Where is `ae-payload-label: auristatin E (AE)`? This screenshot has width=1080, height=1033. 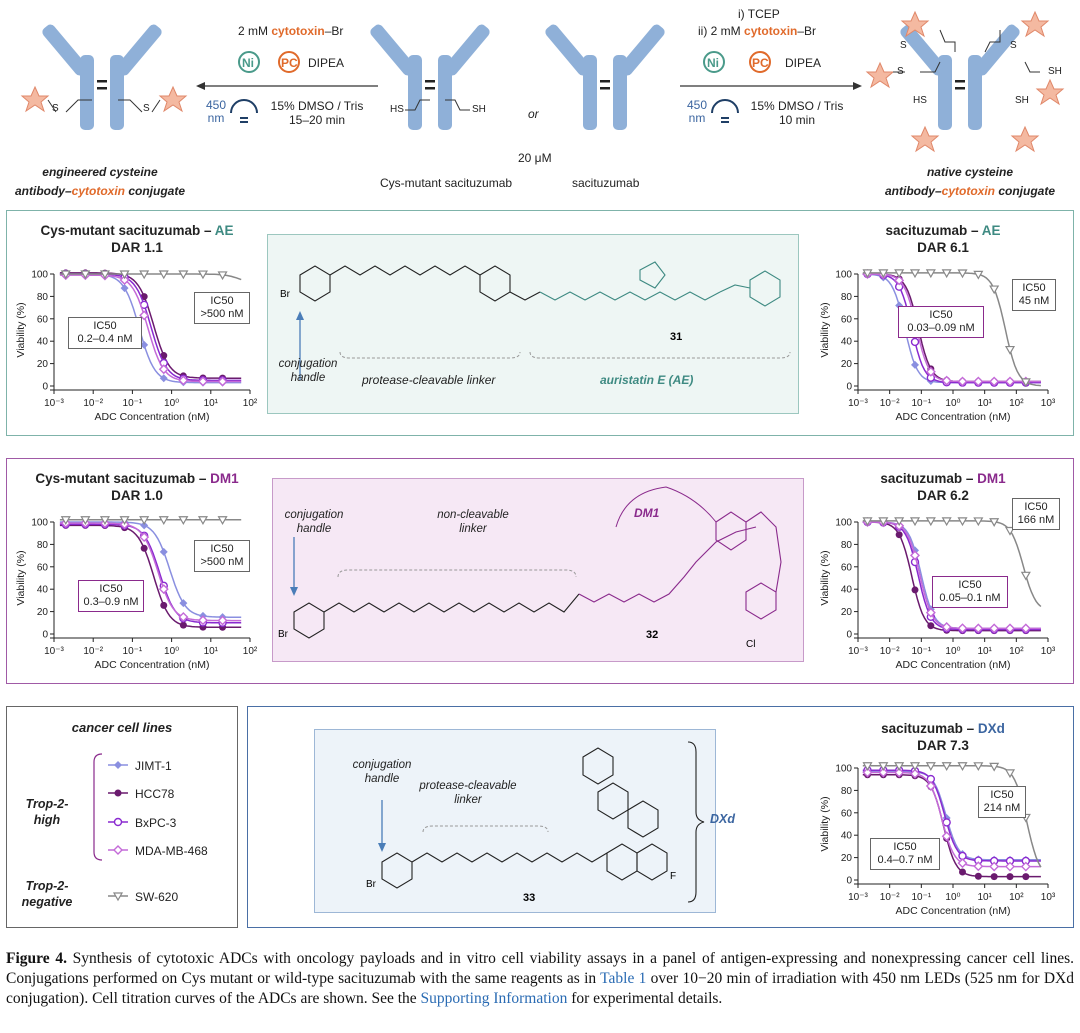 ae-payload-label: auristatin E (AE) is located at coordinates (647, 380).